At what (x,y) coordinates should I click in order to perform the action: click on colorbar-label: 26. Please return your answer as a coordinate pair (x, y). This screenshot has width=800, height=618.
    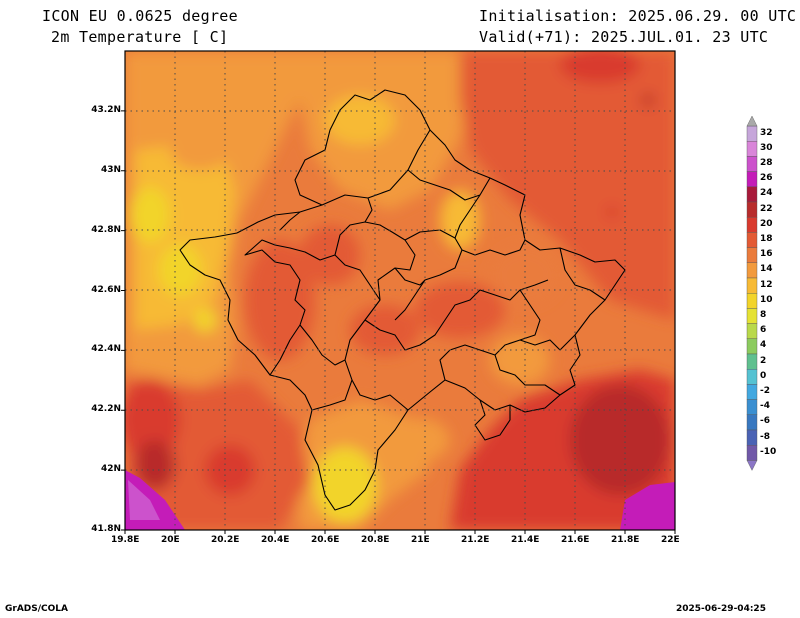
    Looking at the image, I should click on (766, 178).